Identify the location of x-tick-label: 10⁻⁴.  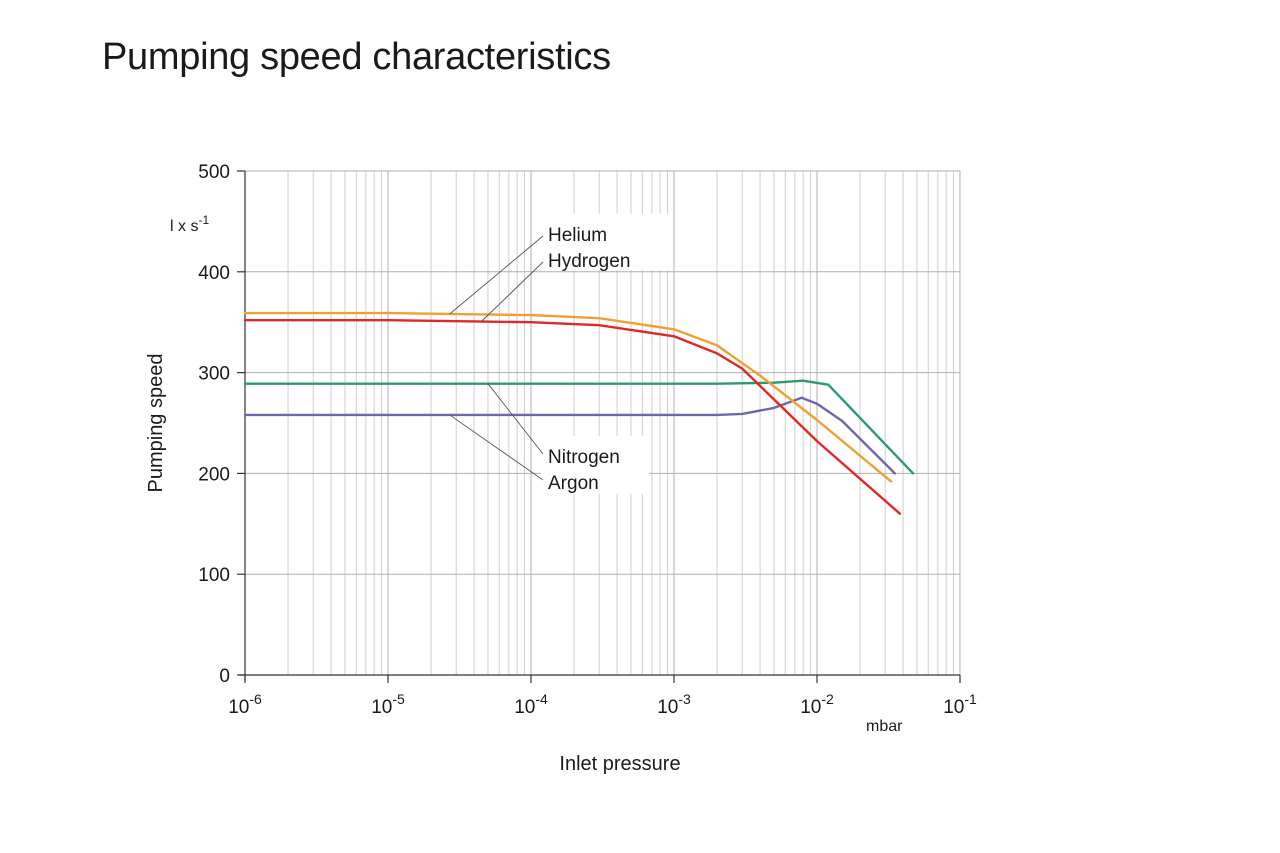
(531, 704).